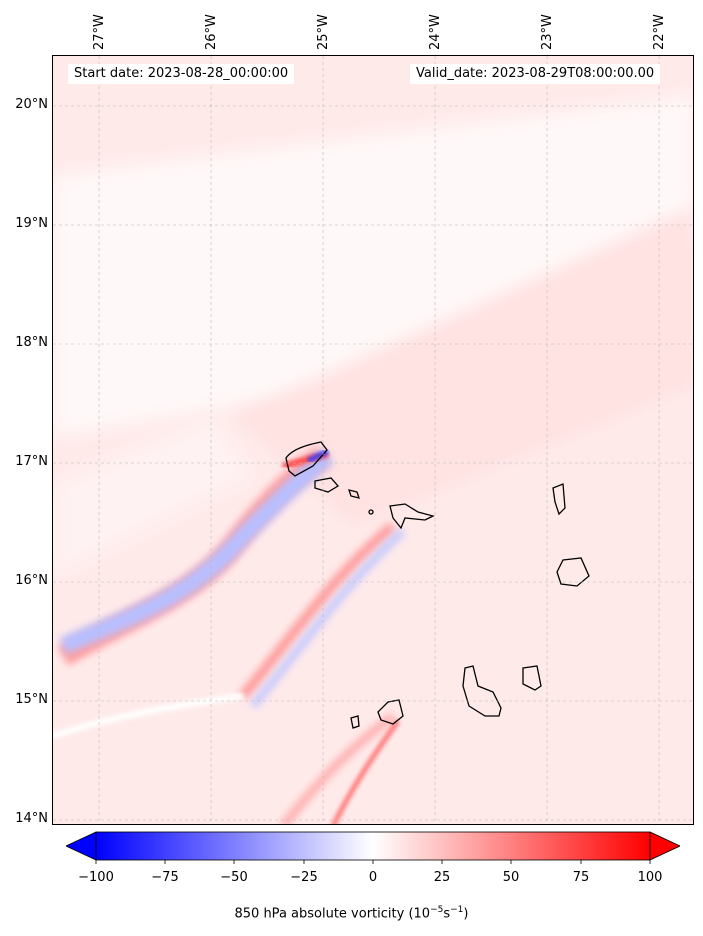 The width and height of the screenshot is (703, 936). I want to click on island-sao-nicolau, so click(412, 516).